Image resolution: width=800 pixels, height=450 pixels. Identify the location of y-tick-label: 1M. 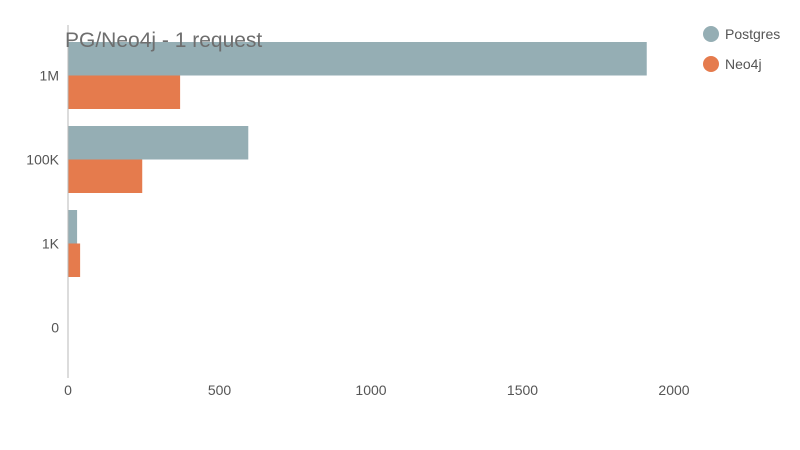
(49, 76).